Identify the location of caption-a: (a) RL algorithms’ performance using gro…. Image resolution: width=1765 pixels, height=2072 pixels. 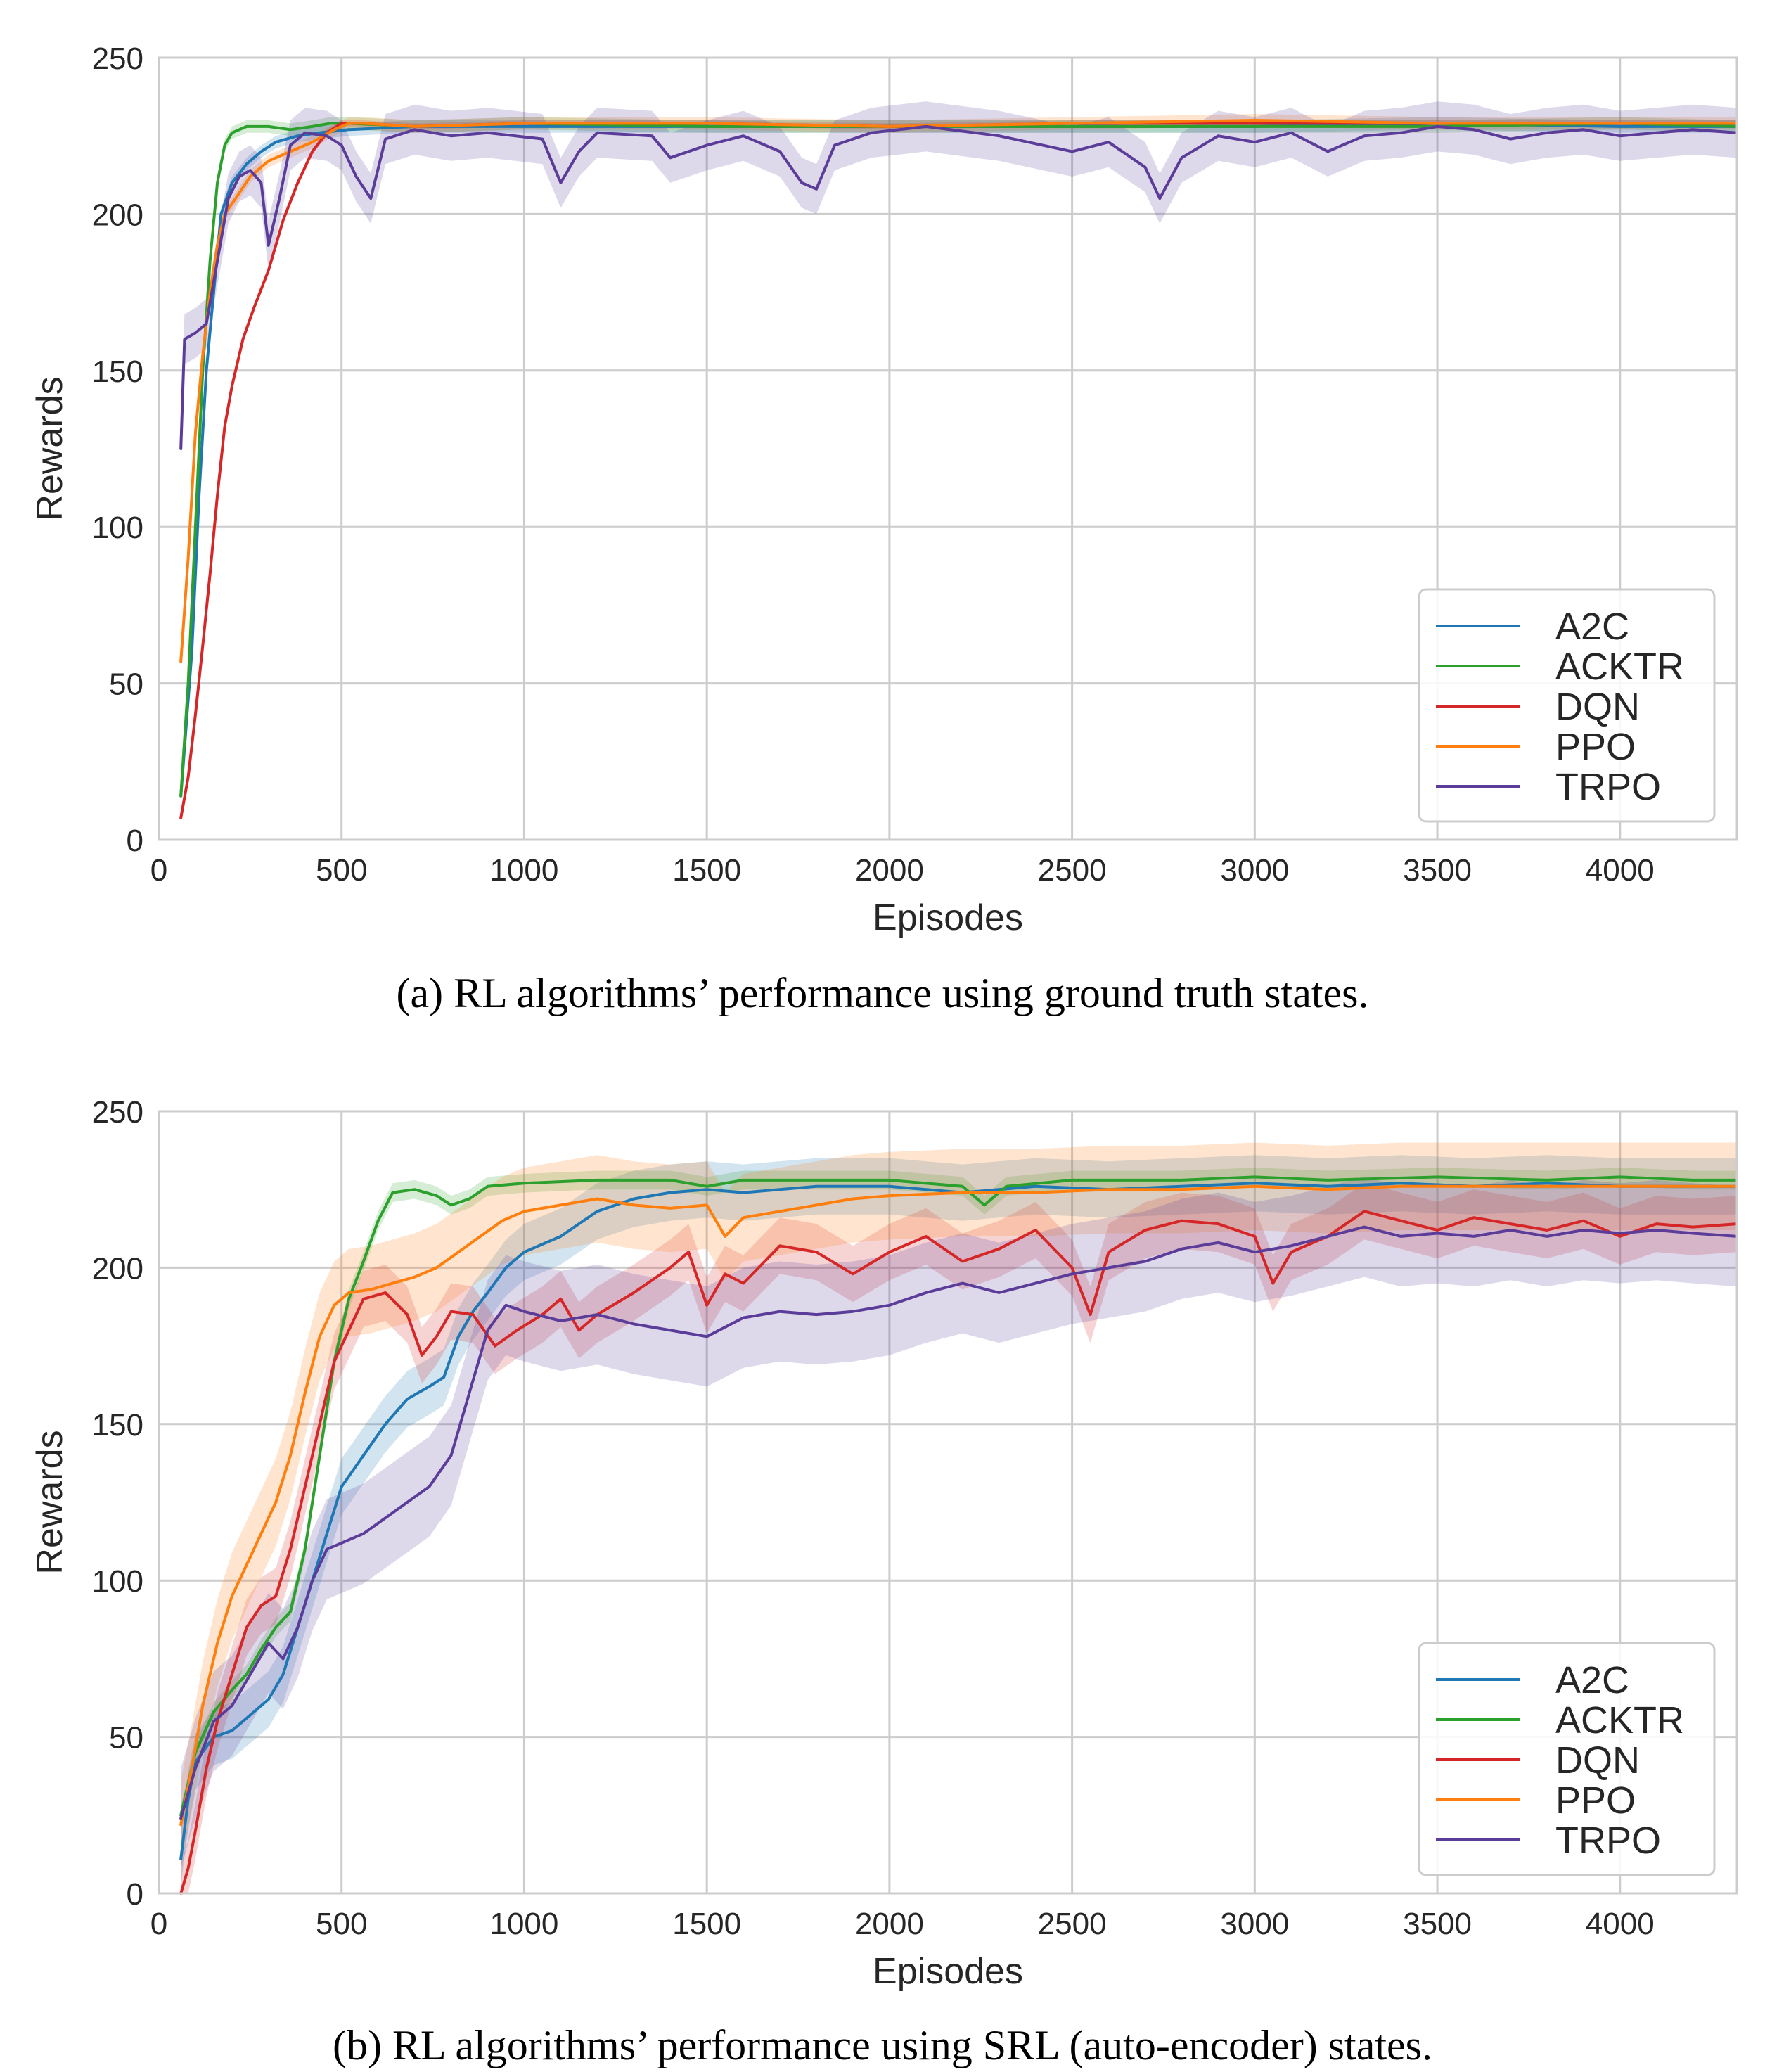
(883, 993).